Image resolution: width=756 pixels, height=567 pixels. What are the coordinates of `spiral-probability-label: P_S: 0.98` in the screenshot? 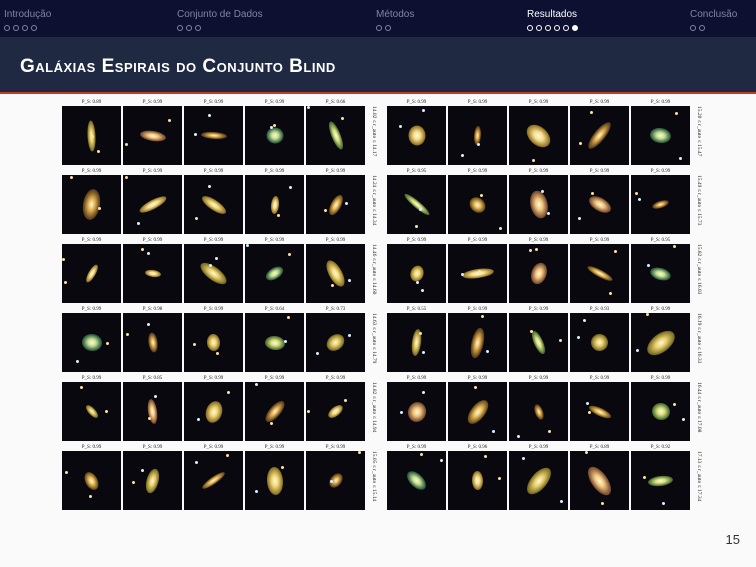 It's located at (152, 309).